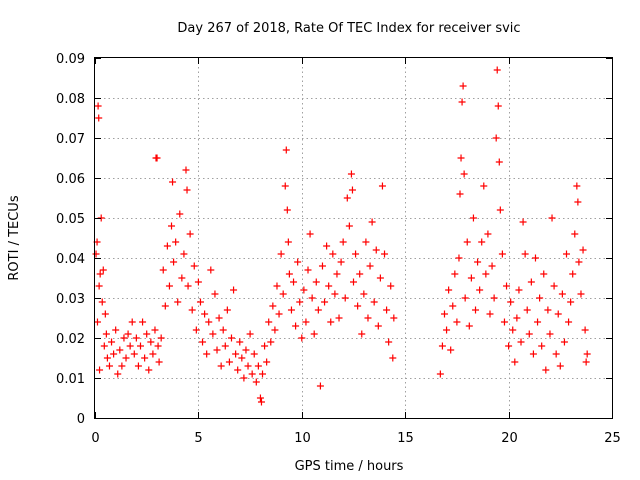 The height and width of the screenshot is (480, 640). What do you see at coordinates (70, 339) in the screenshot?
I see `y-tick-label: 0.02` at bounding box center [70, 339].